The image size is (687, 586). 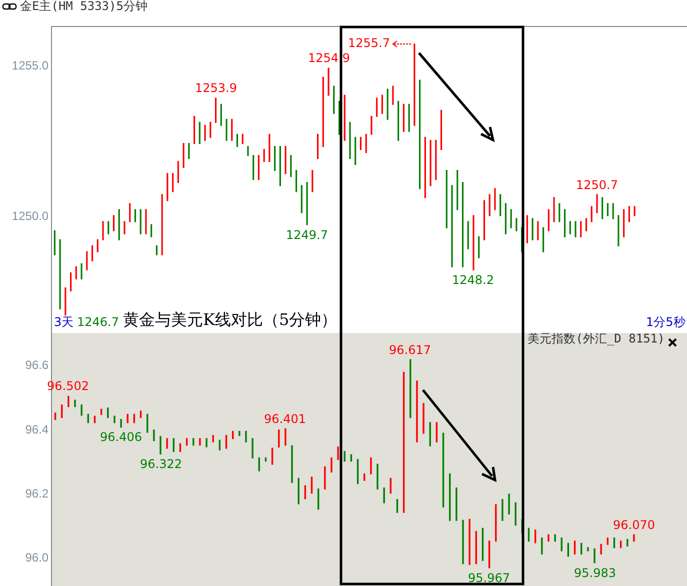 I want to click on y-tick-label: 96.0, so click(x=37, y=557).